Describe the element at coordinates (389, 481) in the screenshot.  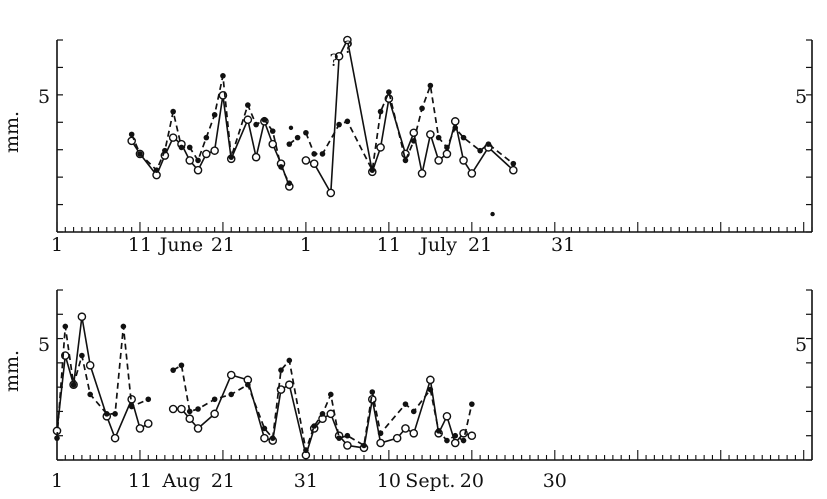
I see `x-tick-label: 10` at that location.